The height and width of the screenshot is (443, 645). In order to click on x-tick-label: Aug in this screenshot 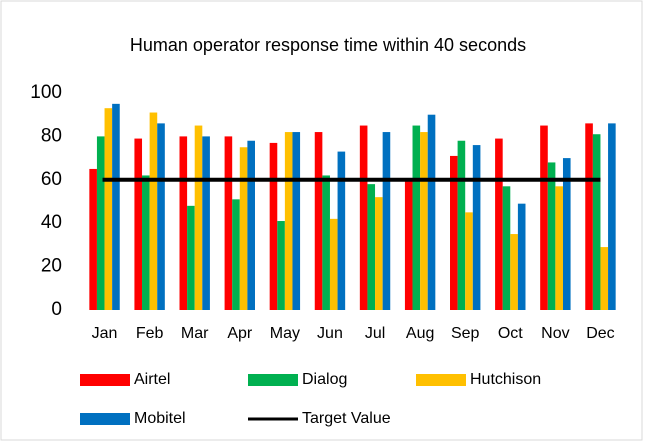, I will do `click(420, 333)`.